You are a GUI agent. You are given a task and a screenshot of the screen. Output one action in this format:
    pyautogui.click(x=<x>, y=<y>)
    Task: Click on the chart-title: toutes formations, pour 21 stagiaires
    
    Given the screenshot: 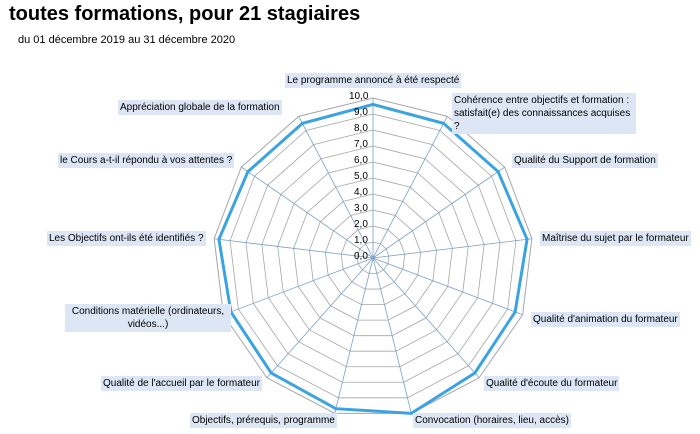 What is the action you would take?
    pyautogui.click(x=185, y=14)
    